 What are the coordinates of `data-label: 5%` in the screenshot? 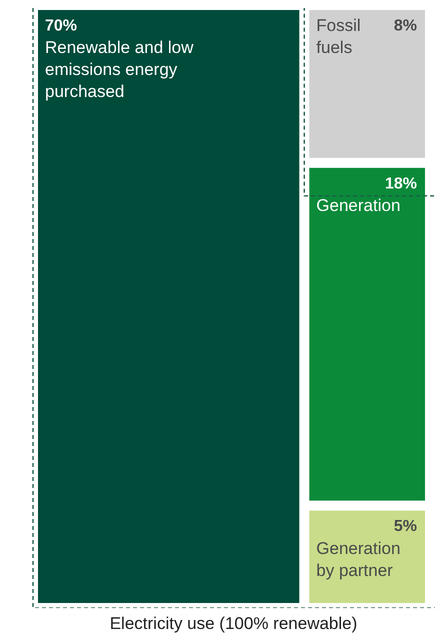 It's located at (405, 526).